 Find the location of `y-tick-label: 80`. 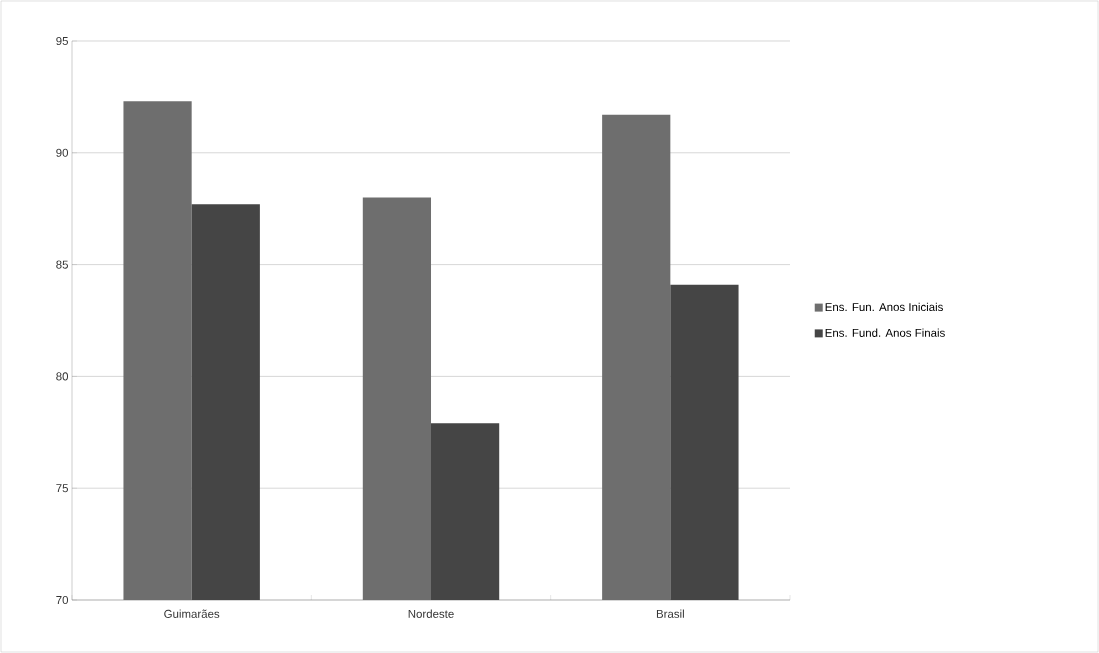

y-tick-label: 80 is located at coordinates (62, 376).